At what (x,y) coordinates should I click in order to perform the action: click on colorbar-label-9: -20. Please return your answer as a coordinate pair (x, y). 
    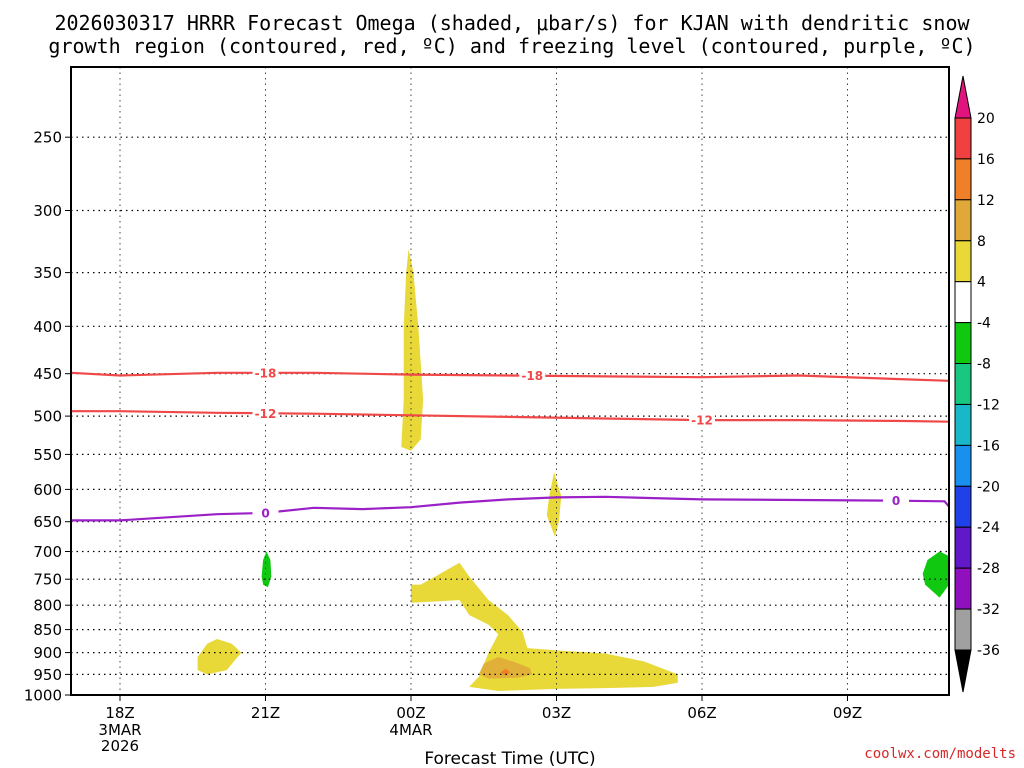
    Looking at the image, I should click on (988, 487).